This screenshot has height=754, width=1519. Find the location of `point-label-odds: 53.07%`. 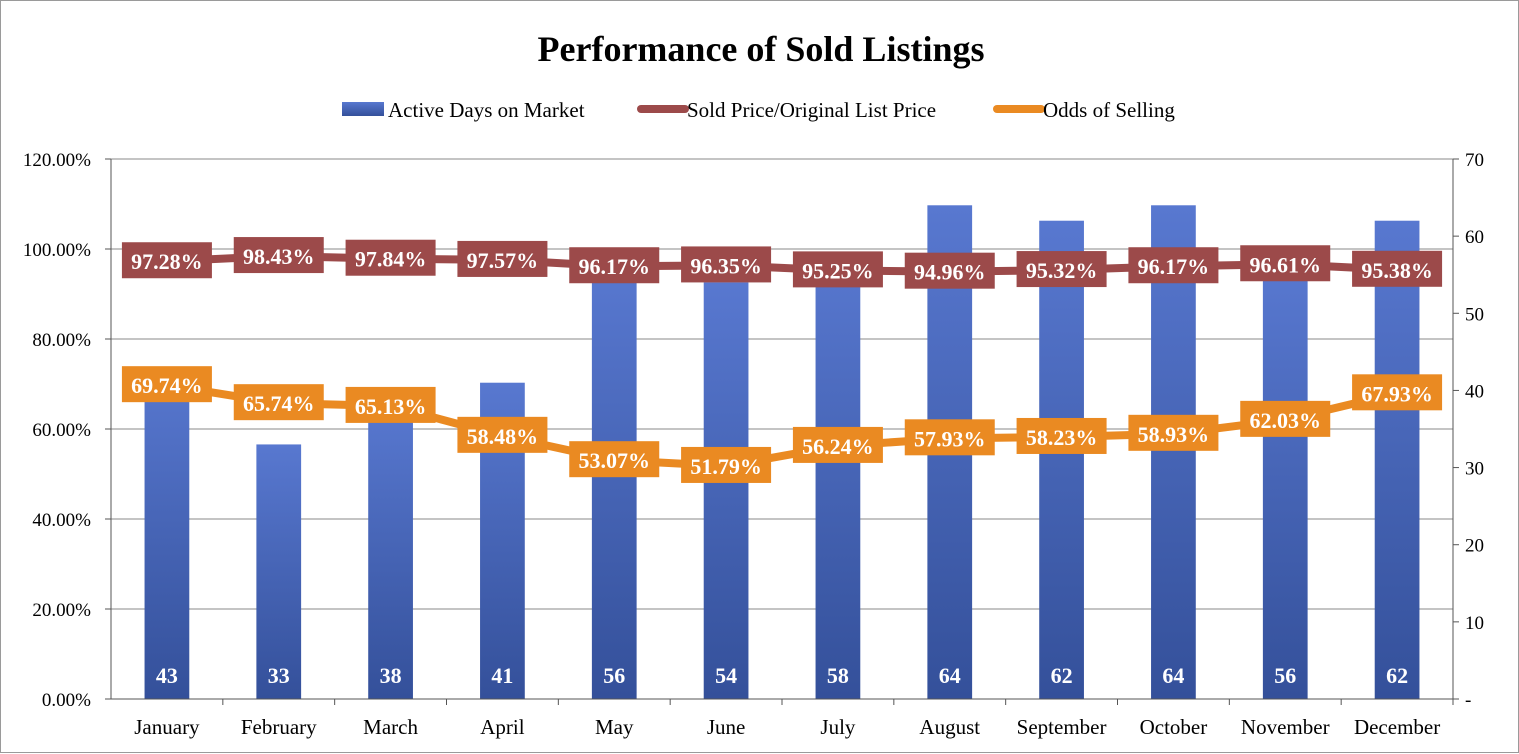

point-label-odds: 53.07% is located at coordinates (615, 460).